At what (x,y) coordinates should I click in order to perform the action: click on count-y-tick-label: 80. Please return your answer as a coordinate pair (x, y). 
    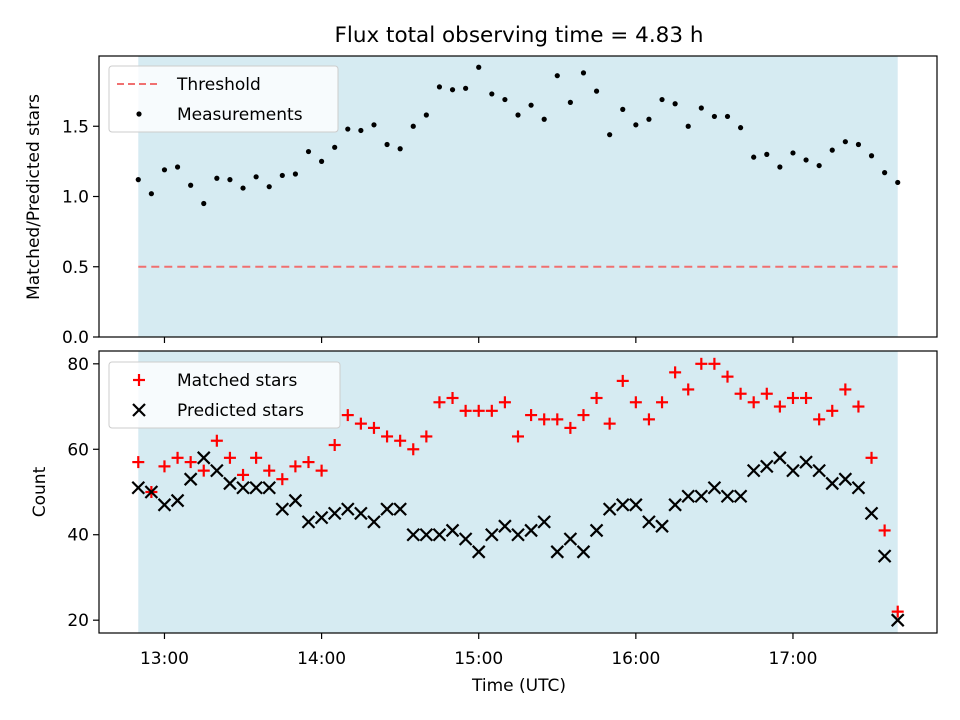
    Looking at the image, I should click on (78, 365).